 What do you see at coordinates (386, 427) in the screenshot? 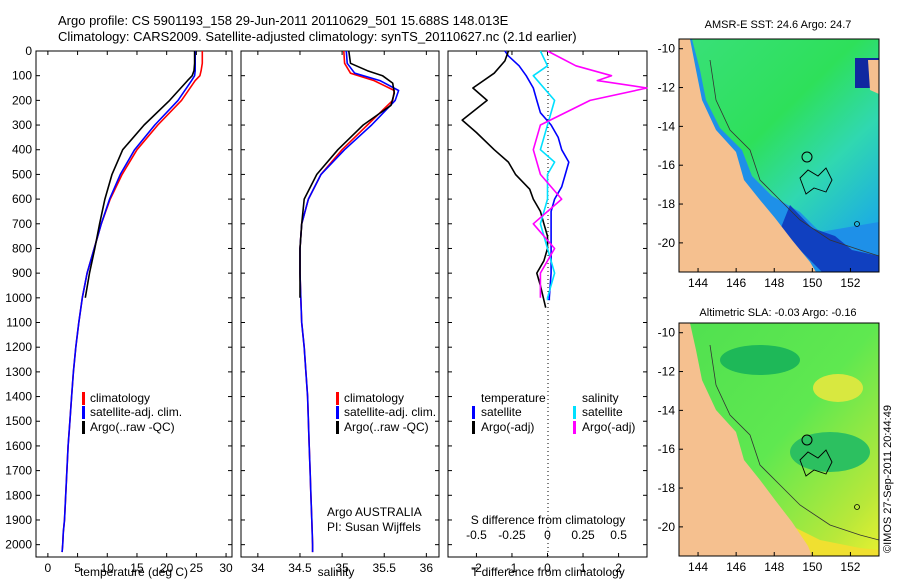
I see `legend-label-argo: Argo(..raw -QC)` at bounding box center [386, 427].